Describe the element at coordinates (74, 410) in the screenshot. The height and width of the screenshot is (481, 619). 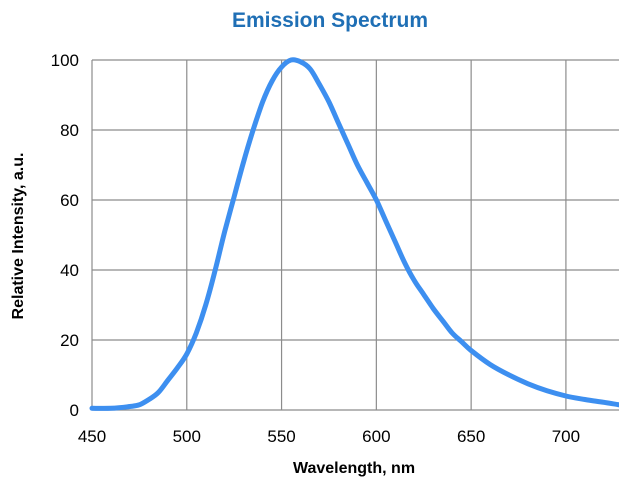
I see `y-tick-label: 0` at that location.